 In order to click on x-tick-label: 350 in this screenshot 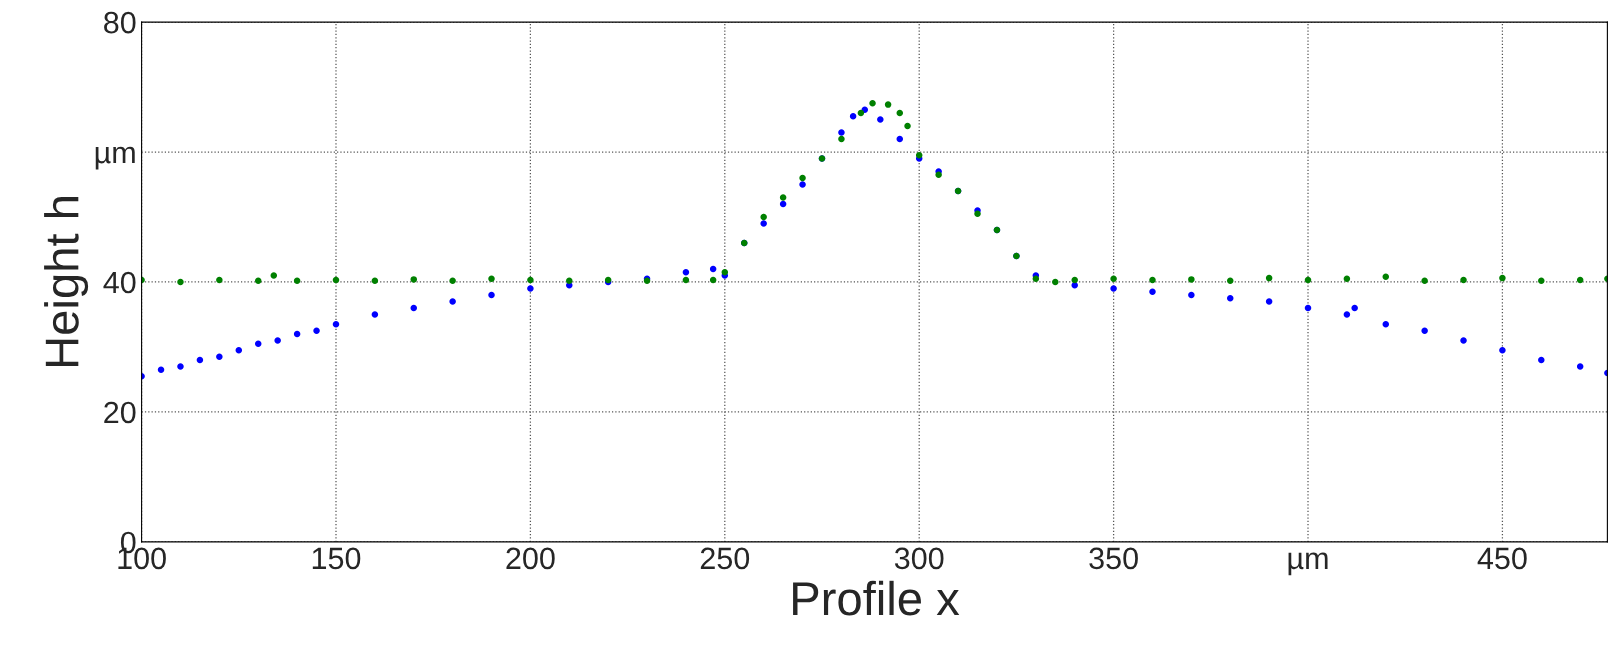, I will do `click(1113, 558)`.